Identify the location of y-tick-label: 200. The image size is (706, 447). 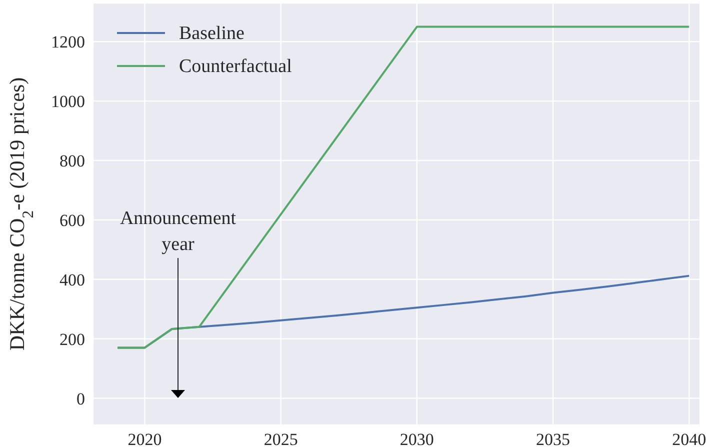
(72, 339).